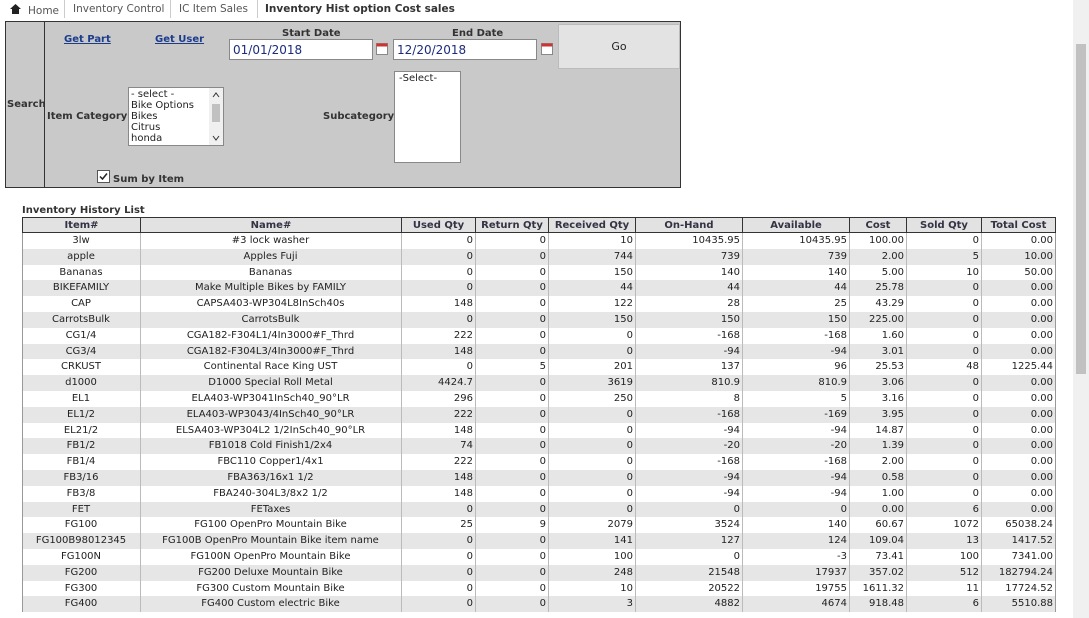  What do you see at coordinates (44, 11) in the screenshot?
I see `breadcrumb: Home` at bounding box center [44, 11].